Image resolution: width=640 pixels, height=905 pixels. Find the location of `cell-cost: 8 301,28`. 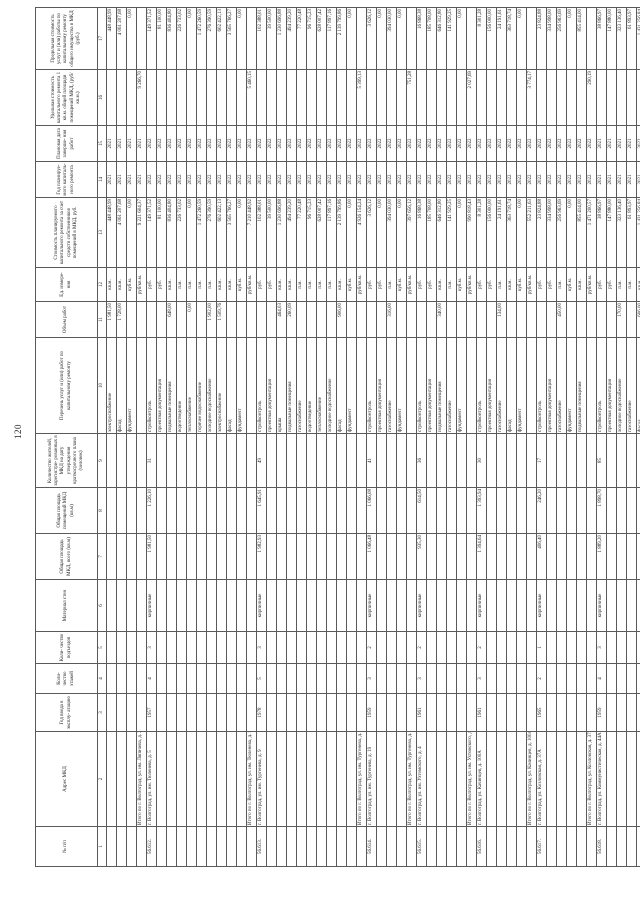

cell-cost: 8 301,28 is located at coordinates (481, 232).